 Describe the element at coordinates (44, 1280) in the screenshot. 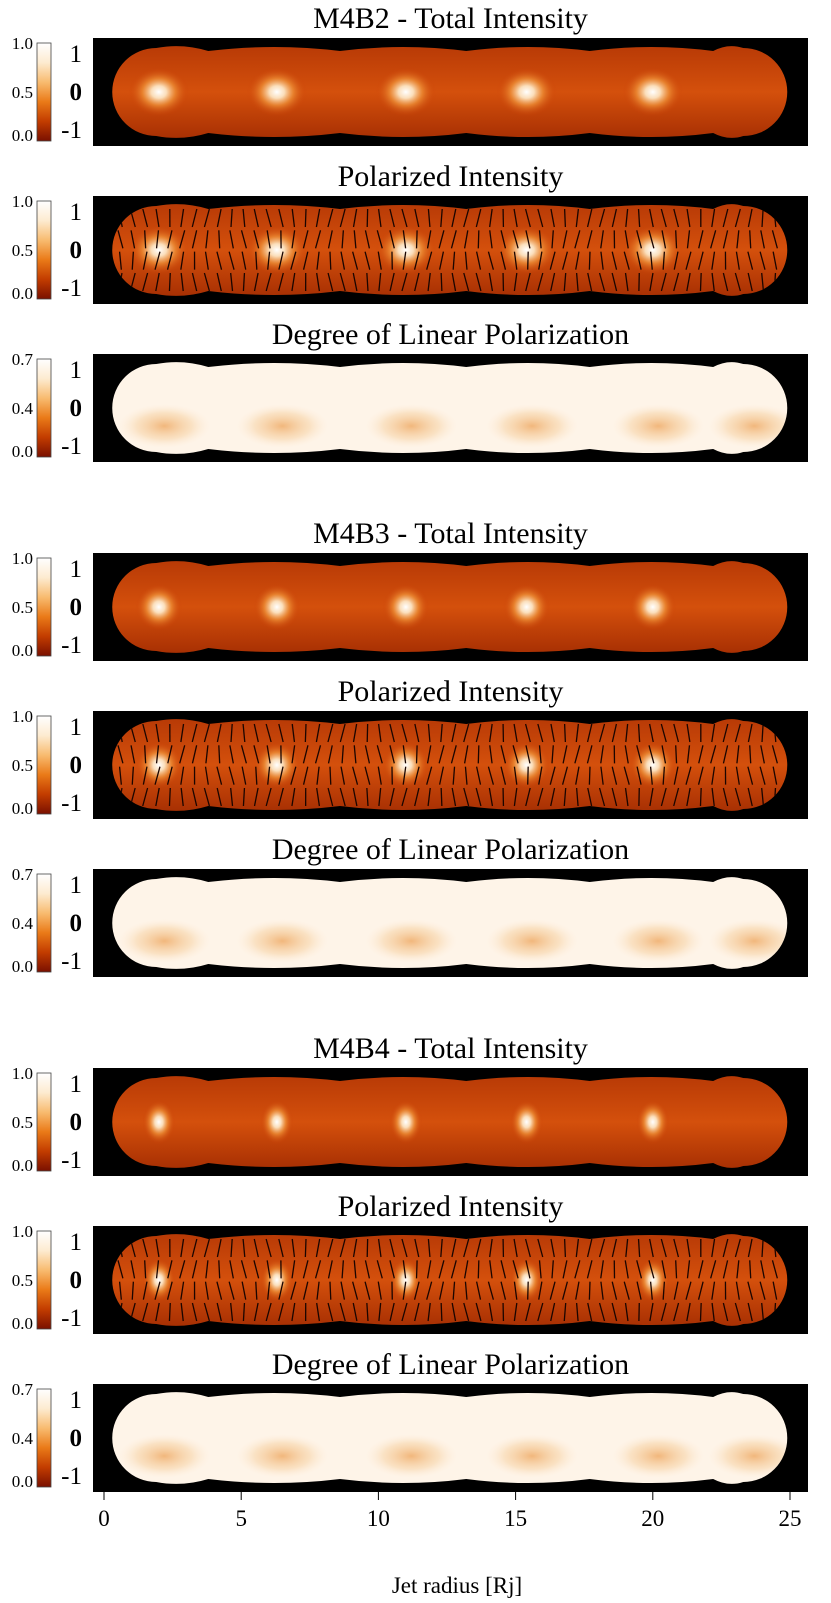

I see `colorbar` at that location.